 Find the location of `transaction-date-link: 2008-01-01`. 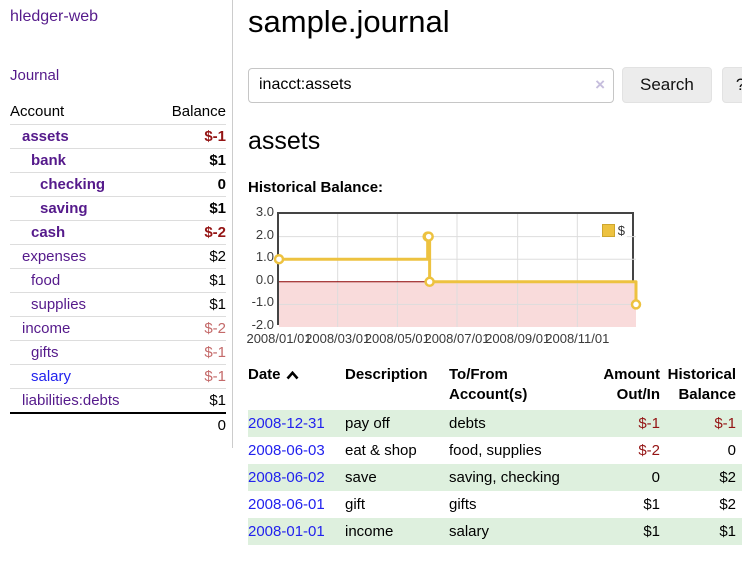

transaction-date-link: 2008-01-01 is located at coordinates (286, 531).